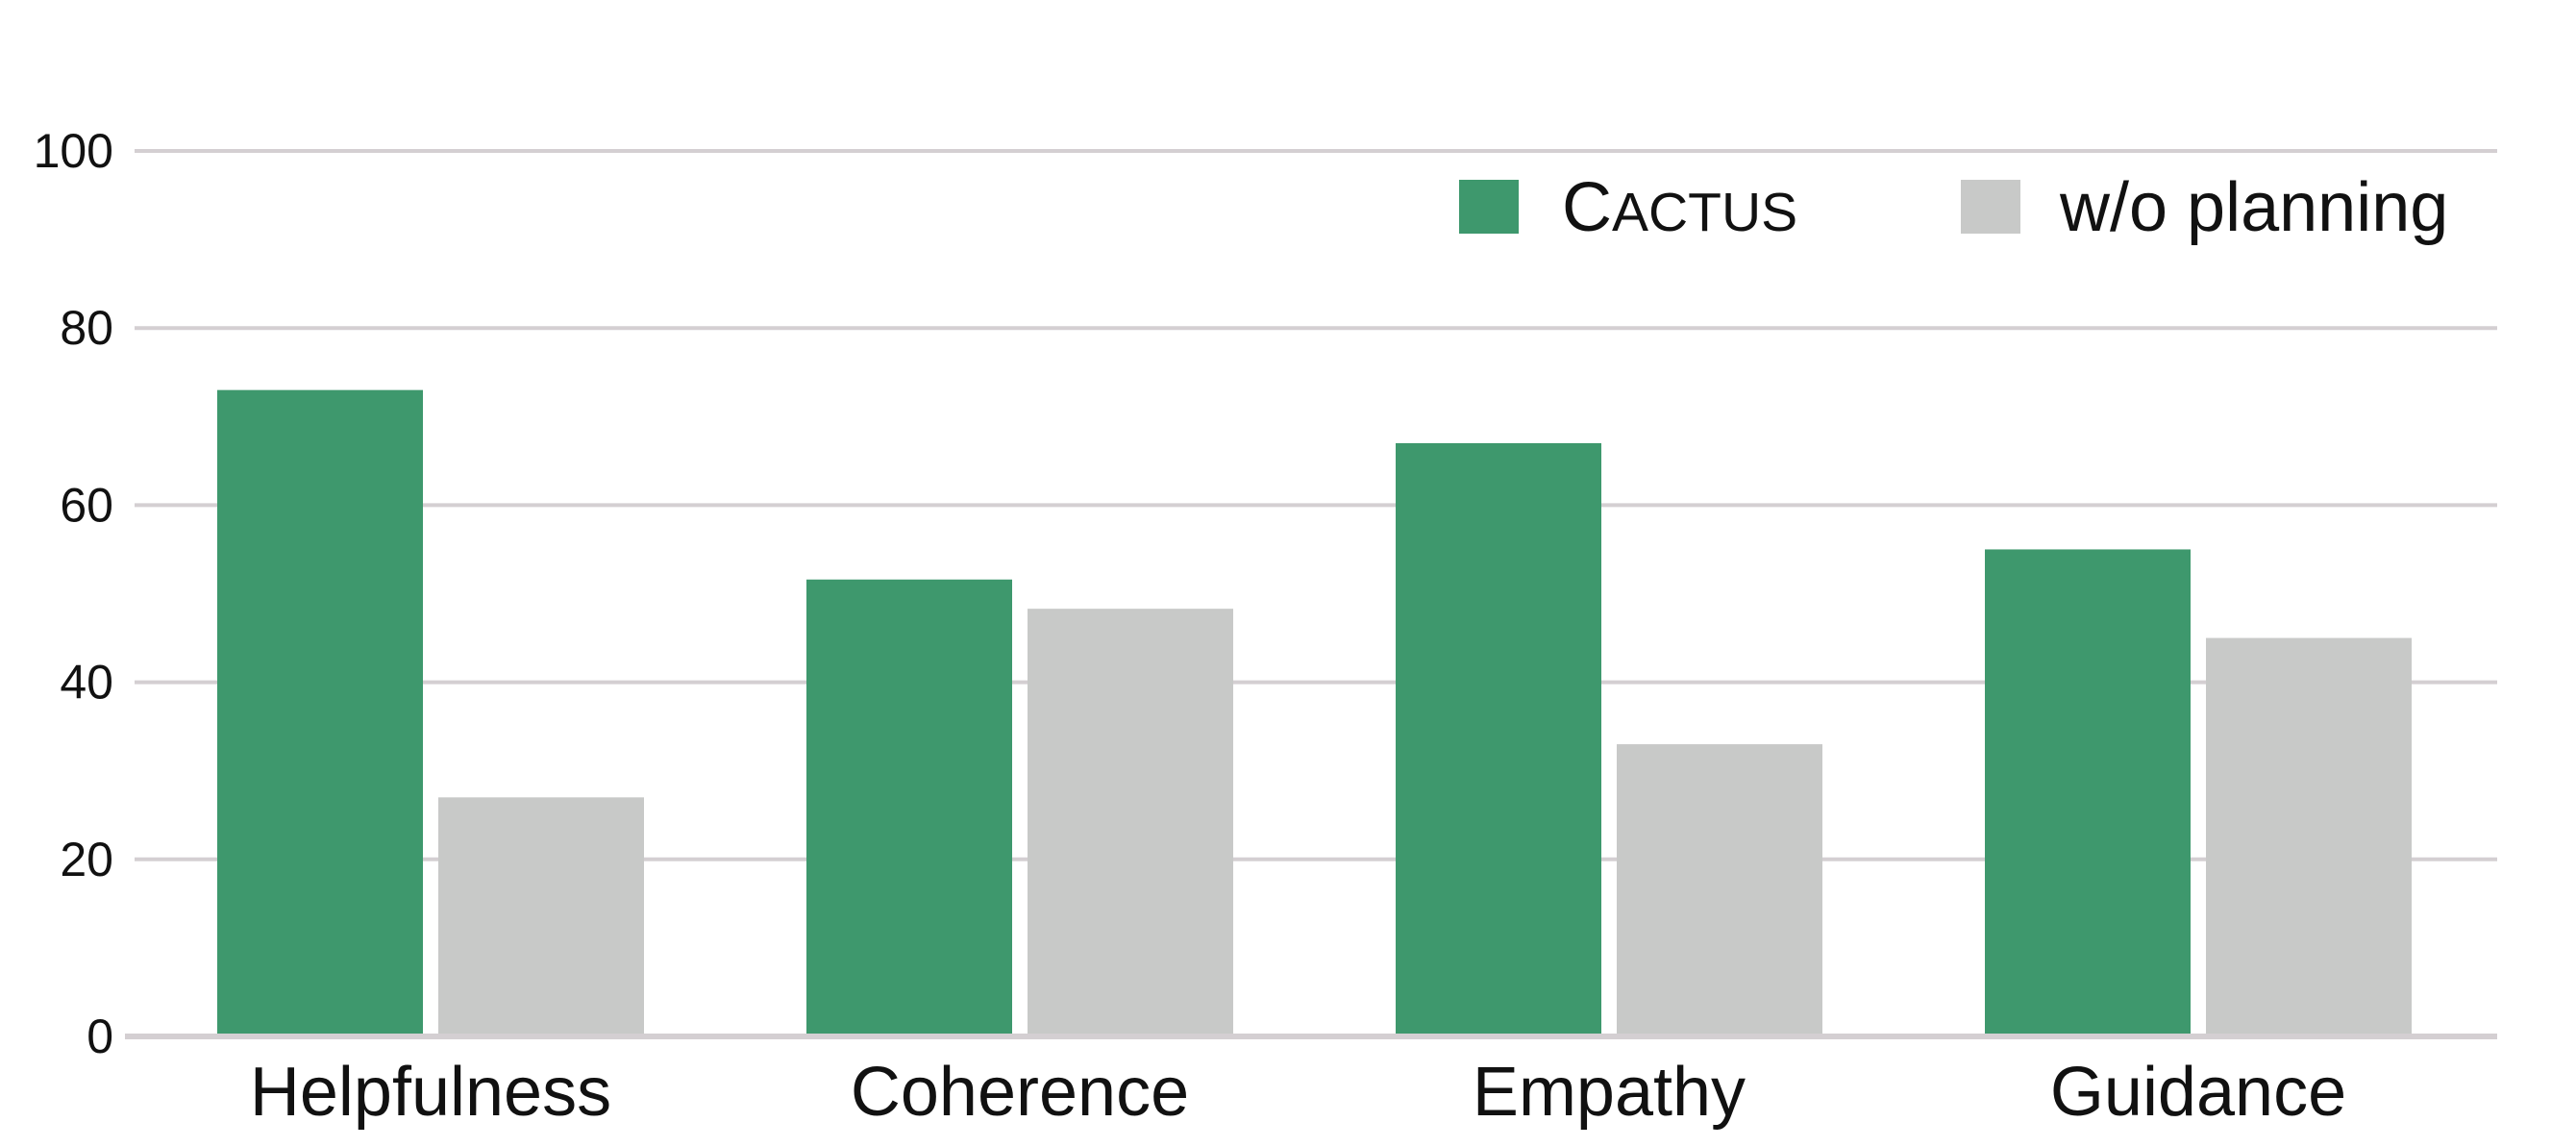 This screenshot has width=2576, height=1147. Describe the element at coordinates (87, 328) in the screenshot. I see `y-tick-label: 80` at that location.